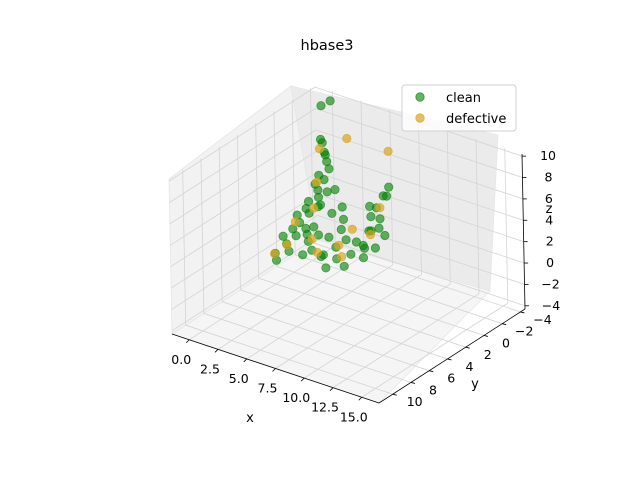 The image size is (640, 480). What do you see at coordinates (550, 283) in the screenshot?
I see `z-tick-label: −2` at bounding box center [550, 283].